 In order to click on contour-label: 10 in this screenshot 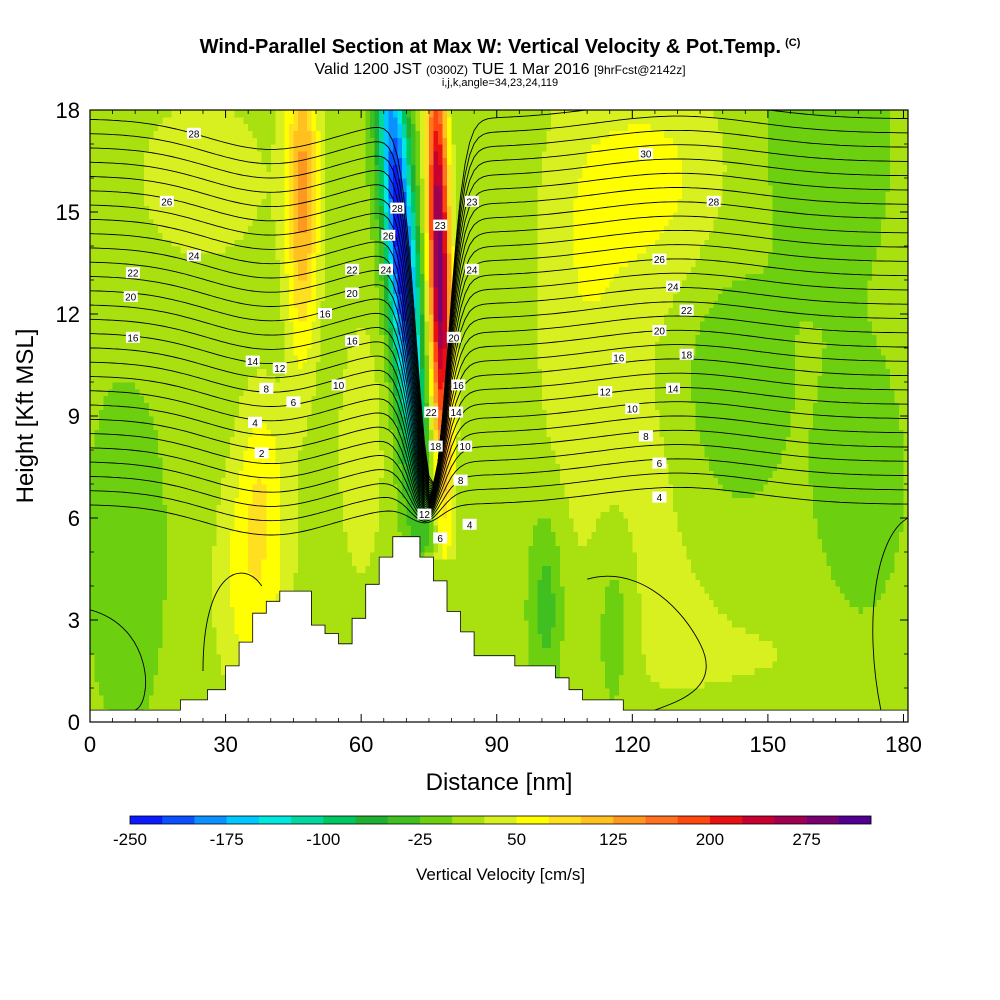, I will do `click(466, 447)`.